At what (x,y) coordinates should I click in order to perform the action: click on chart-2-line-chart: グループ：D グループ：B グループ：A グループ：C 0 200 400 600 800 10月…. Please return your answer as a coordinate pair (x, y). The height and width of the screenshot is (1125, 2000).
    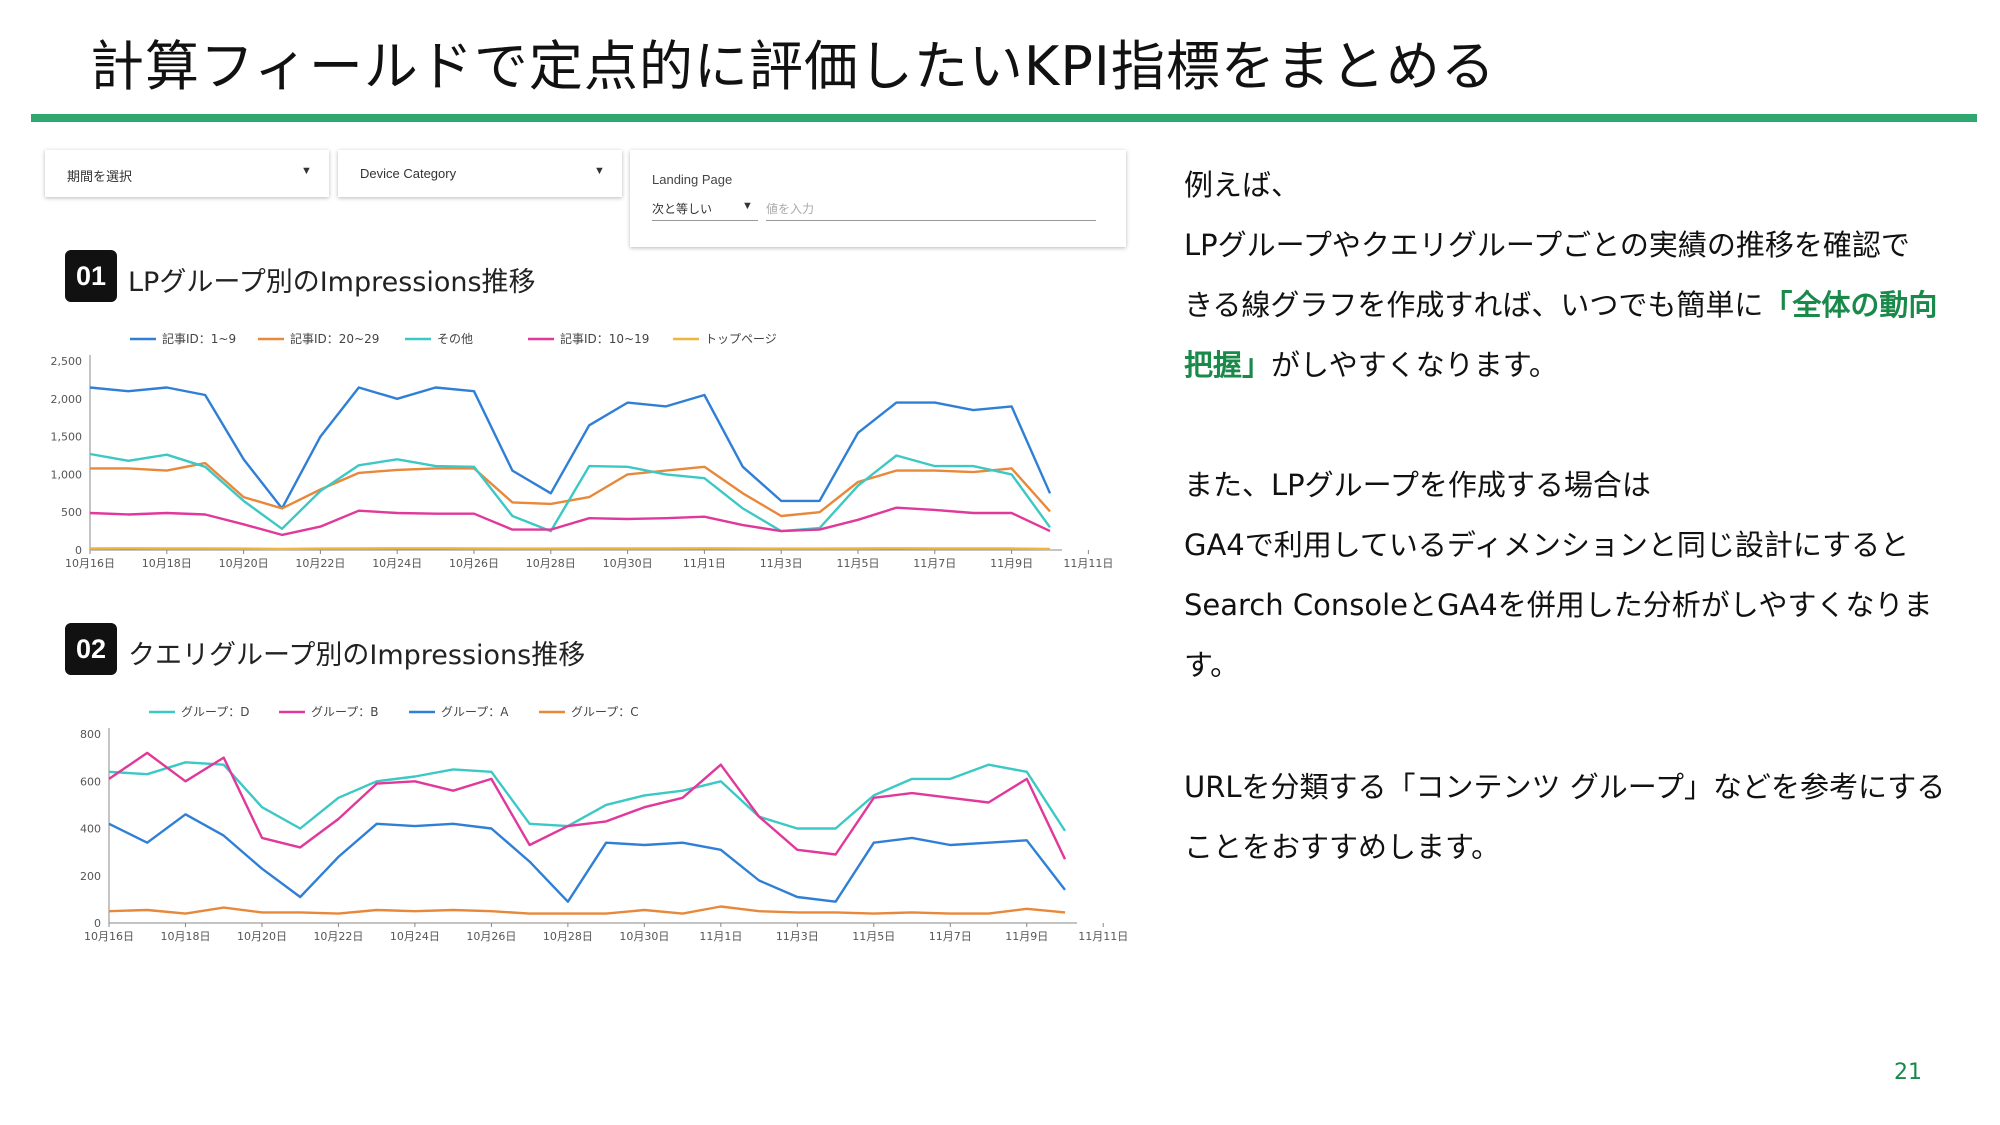
    Looking at the image, I should click on (604, 824).